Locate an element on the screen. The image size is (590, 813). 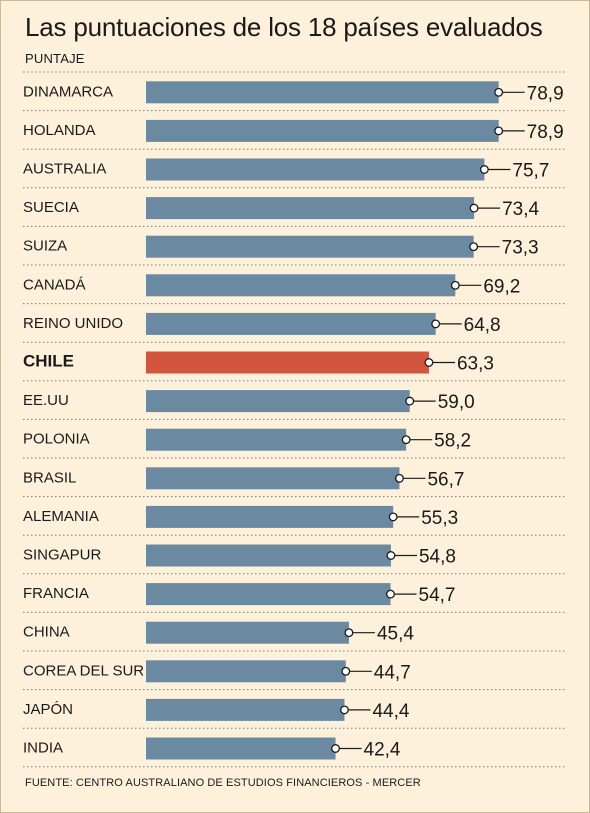
category-label: ALEMANIA is located at coordinates (61, 516).